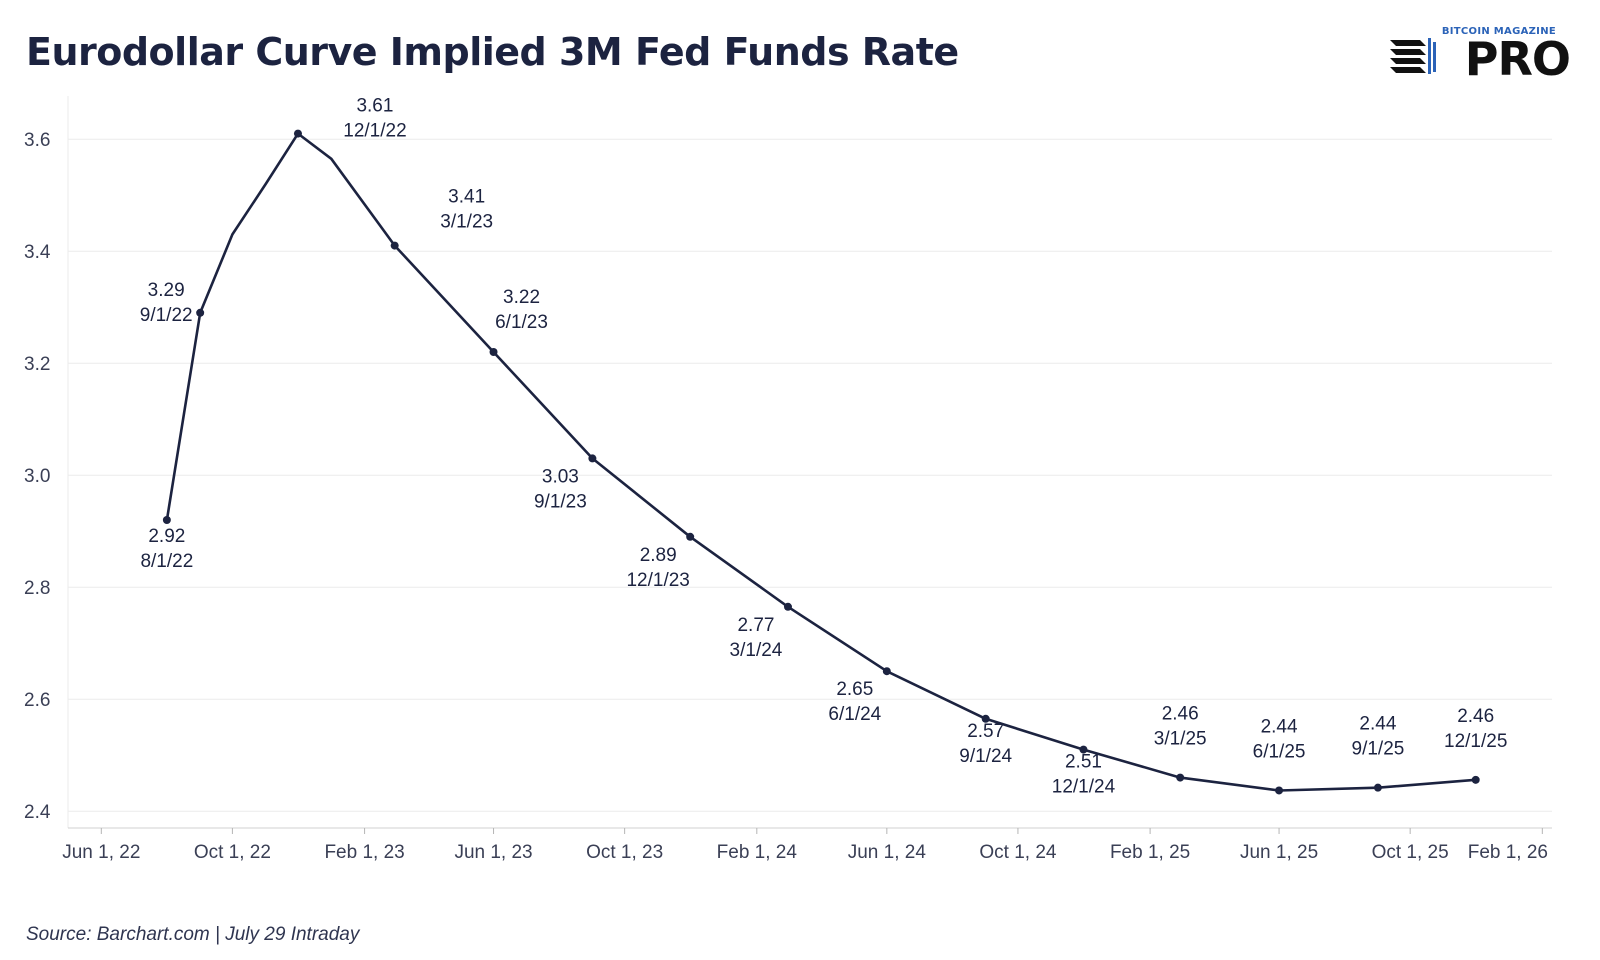 This screenshot has width=1600, height=960. What do you see at coordinates (37, 364) in the screenshot?
I see `y-tick-label: 3.2` at bounding box center [37, 364].